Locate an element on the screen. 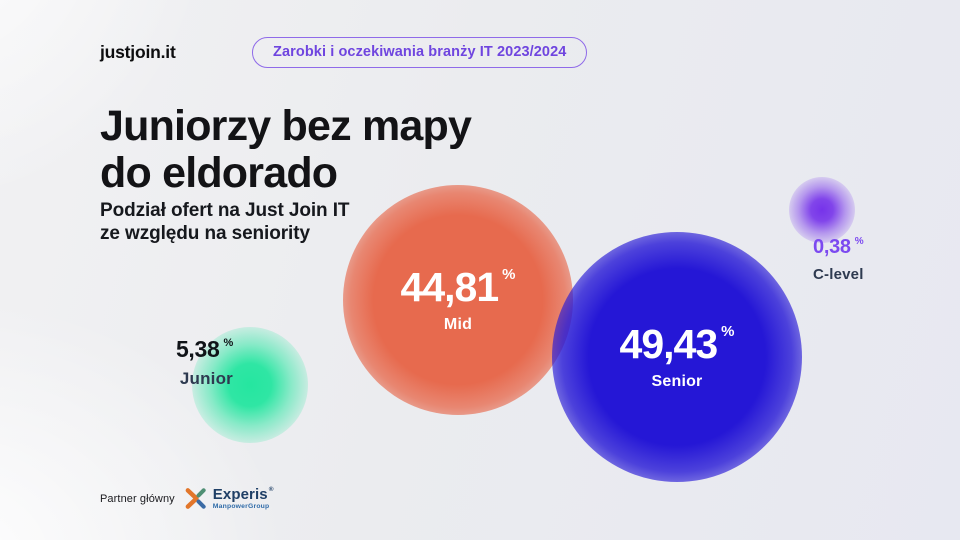 This screenshot has width=960, height=540. bubble-clevel-value: 0,38 % is located at coordinates (838, 247).